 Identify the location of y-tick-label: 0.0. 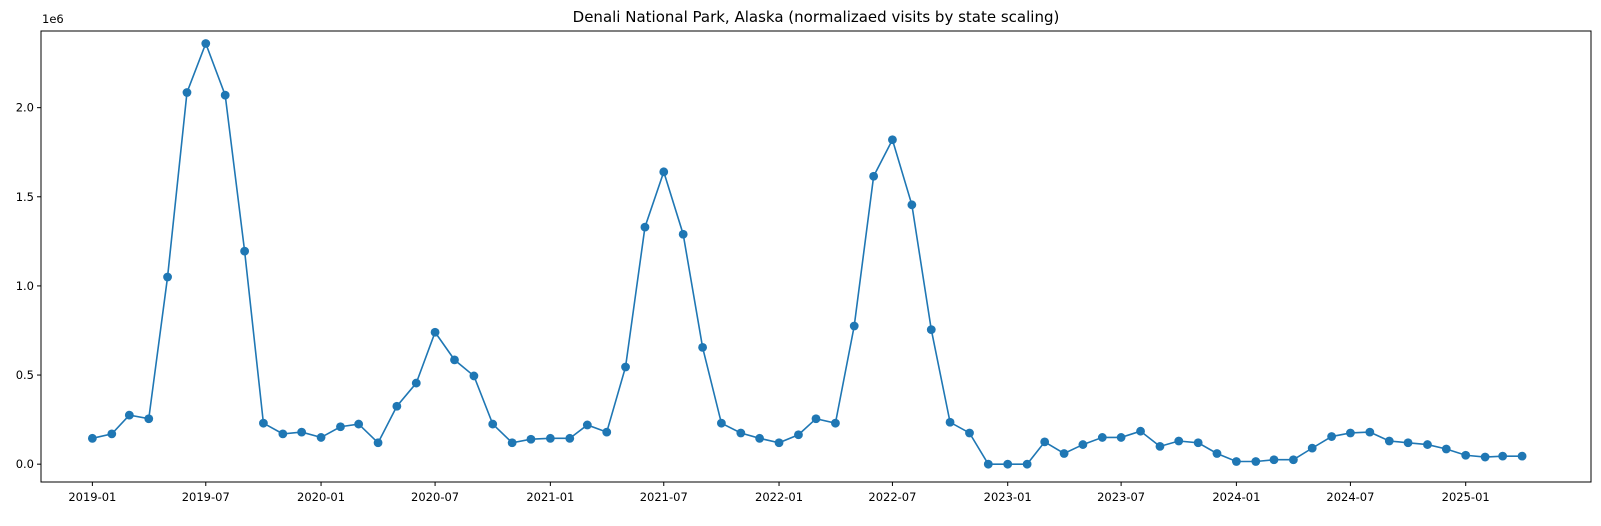
(25, 464).